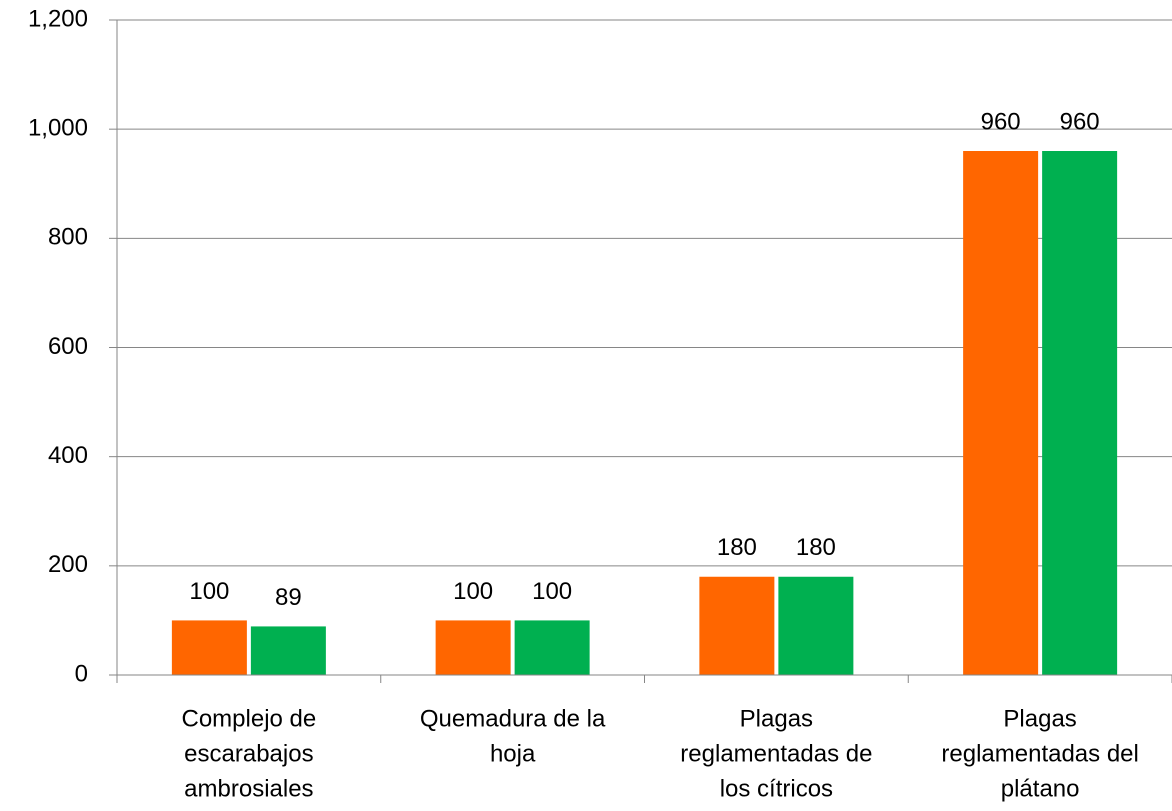 This screenshot has width=1172, height=811. Describe the element at coordinates (68, 564) in the screenshot. I see `y-tick-label: 200` at that location.